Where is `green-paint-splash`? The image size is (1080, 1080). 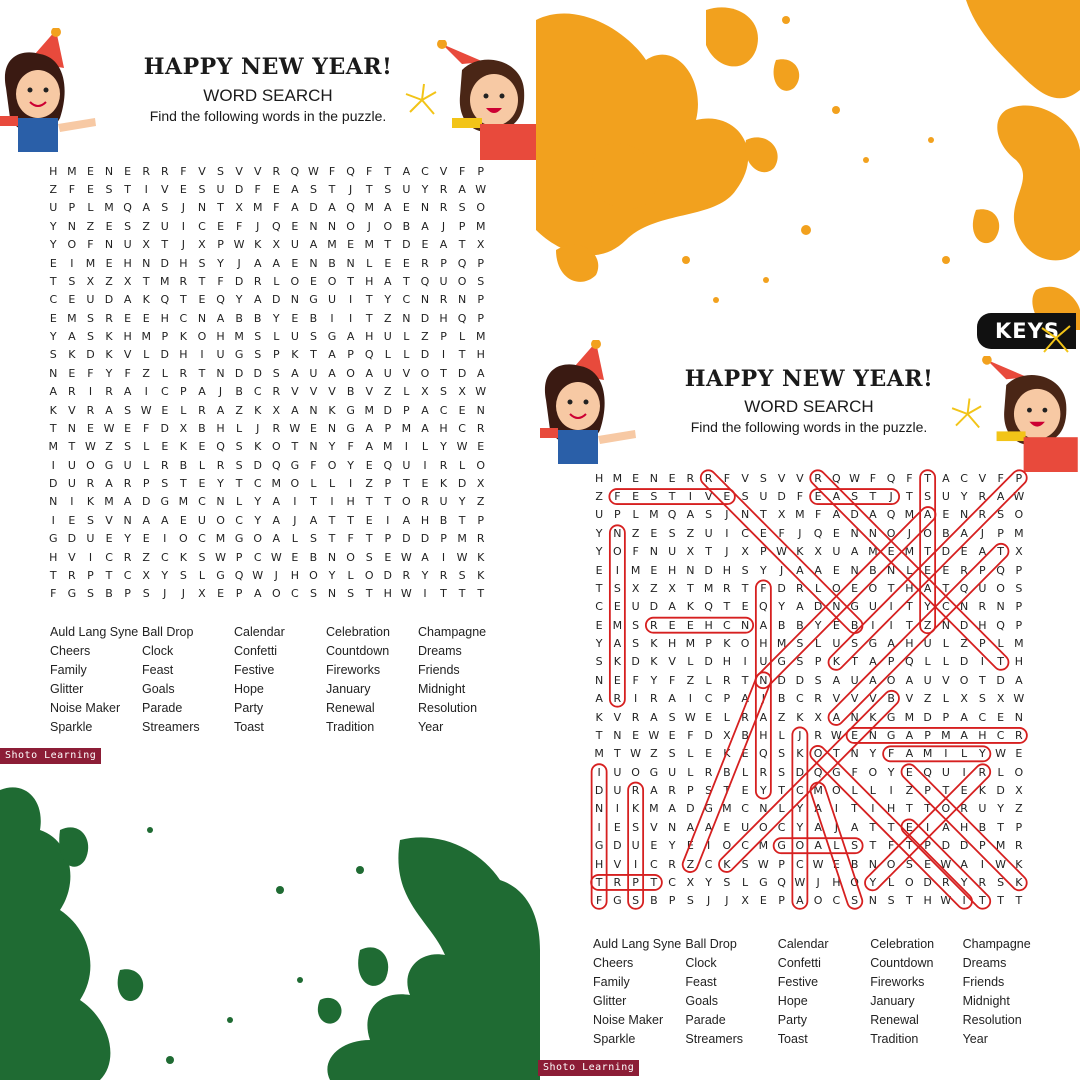 green-paint-splash is located at coordinates (270, 933).